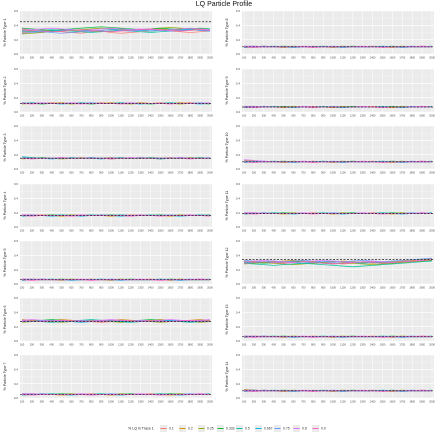 This screenshot has width=448, height=447. What do you see at coordinates (180, 231) in the screenshot?
I see `x-tick-label: 1700` at bounding box center [180, 231].